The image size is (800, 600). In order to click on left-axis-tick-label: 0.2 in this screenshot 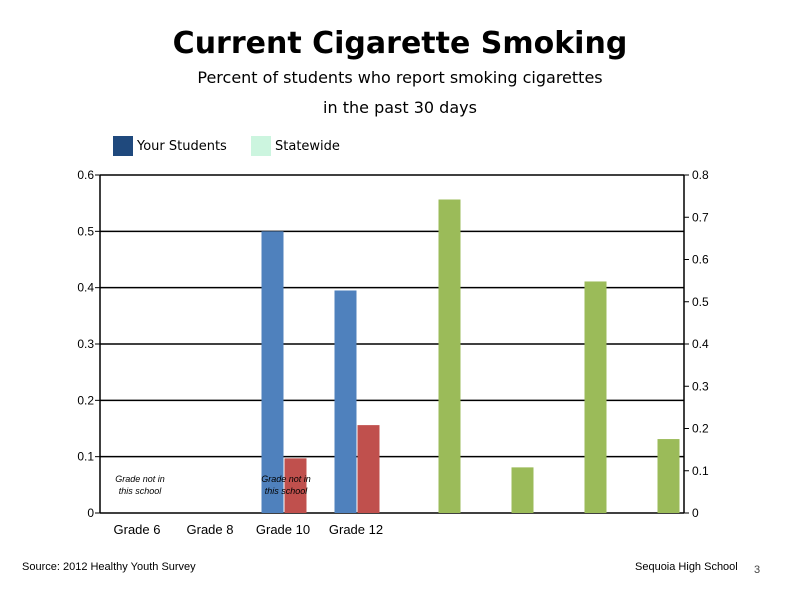, I will do `click(85, 400)`.